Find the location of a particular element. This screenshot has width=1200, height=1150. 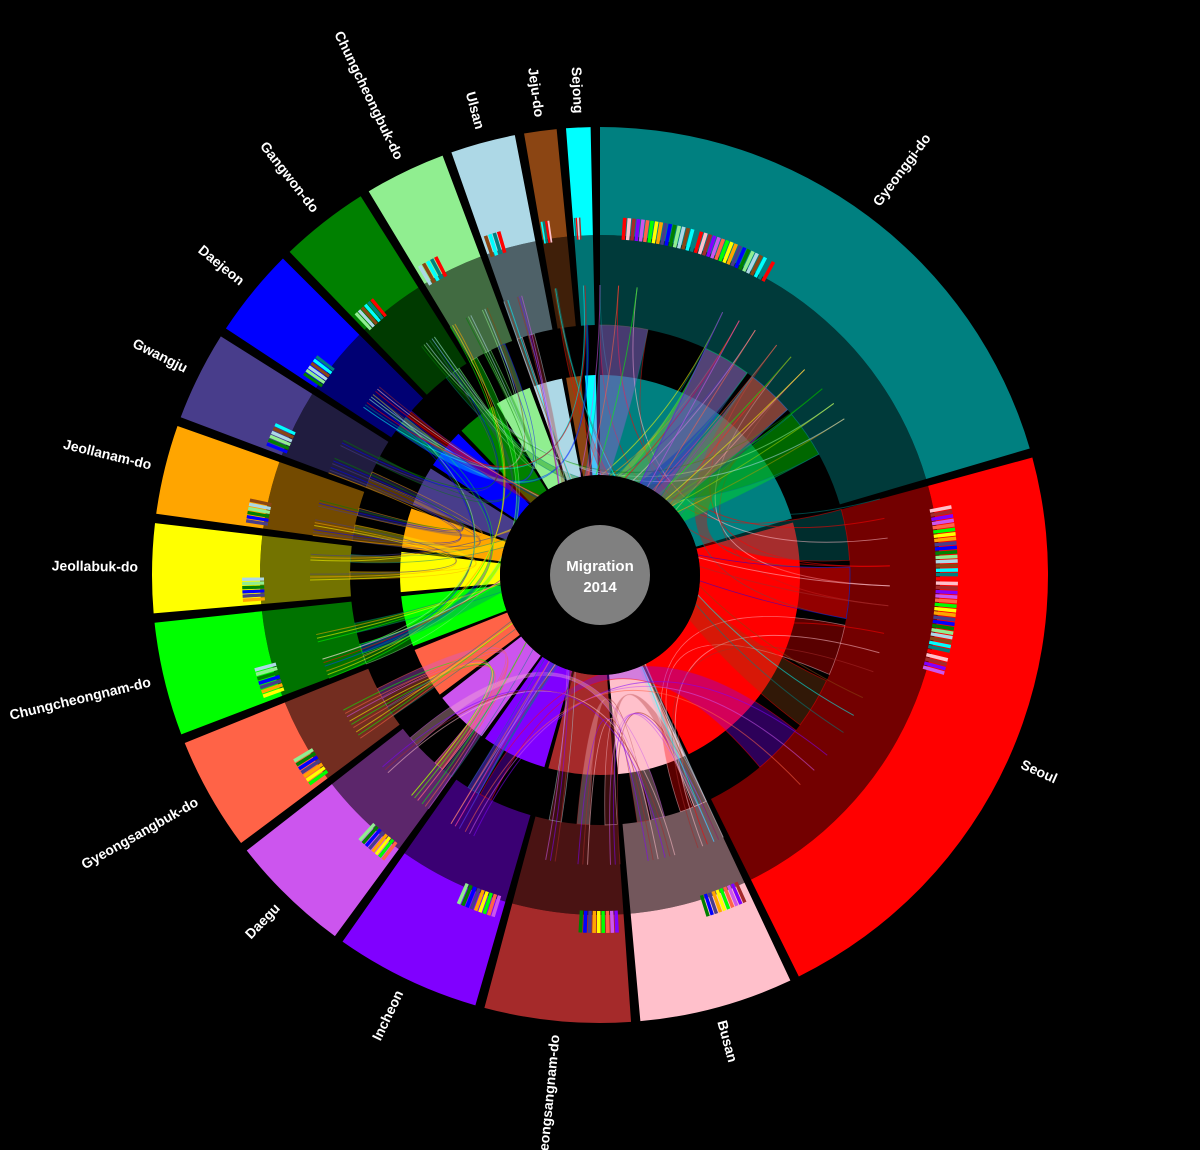

region-label-incheon: Incheon is located at coordinates (388, 1015).